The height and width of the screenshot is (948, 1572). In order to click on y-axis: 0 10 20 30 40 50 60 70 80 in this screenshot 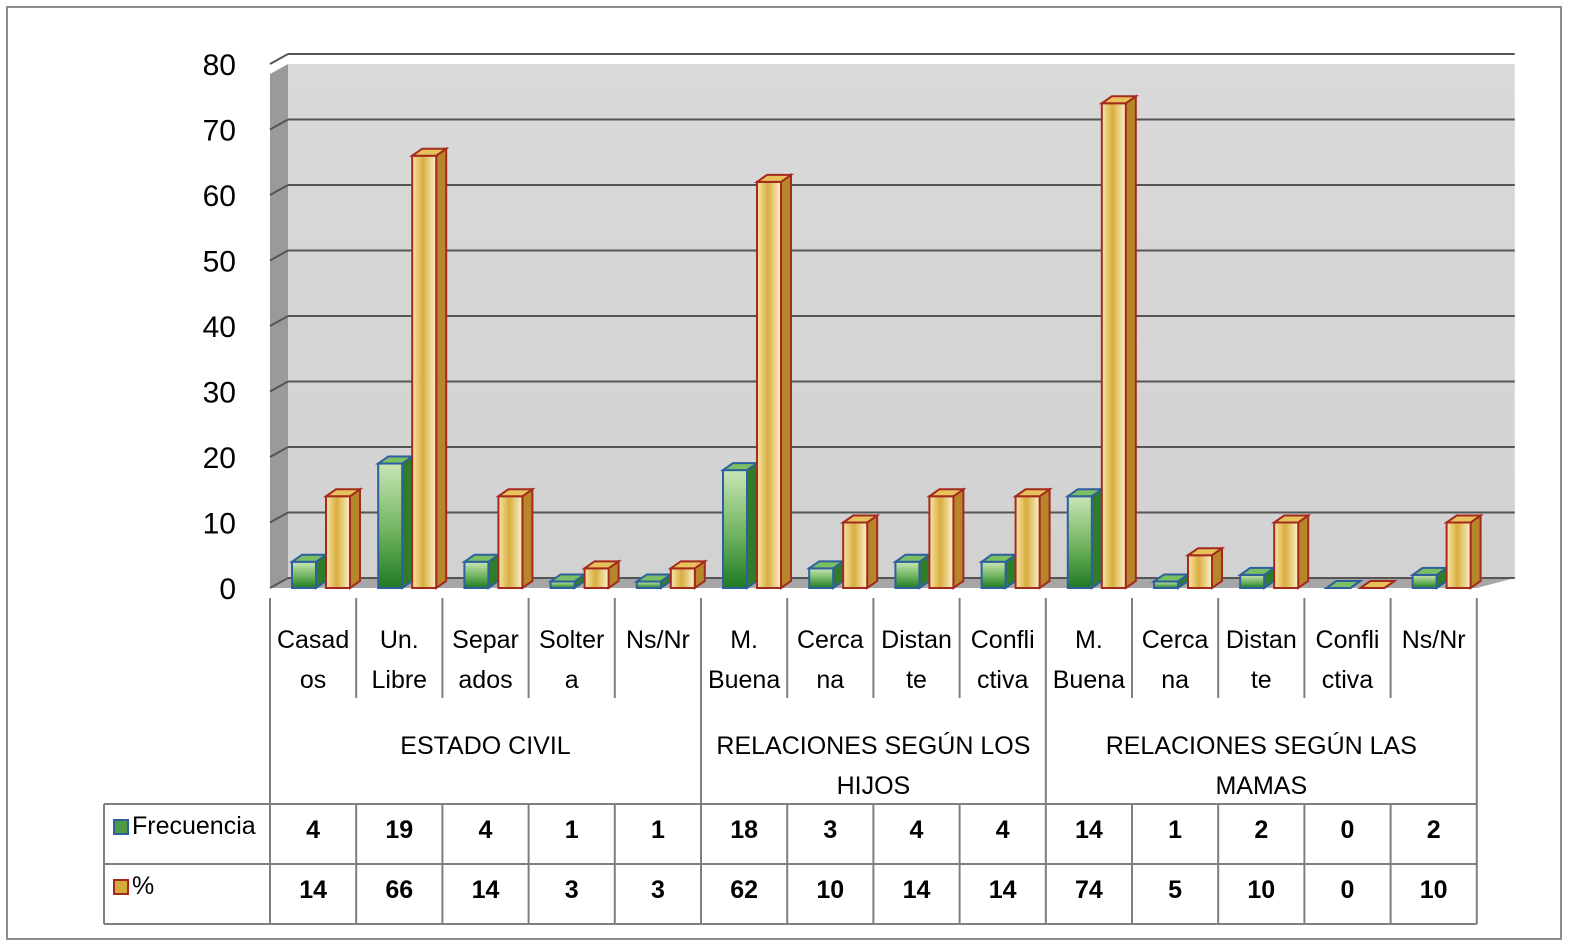, I will do `click(219, 327)`.